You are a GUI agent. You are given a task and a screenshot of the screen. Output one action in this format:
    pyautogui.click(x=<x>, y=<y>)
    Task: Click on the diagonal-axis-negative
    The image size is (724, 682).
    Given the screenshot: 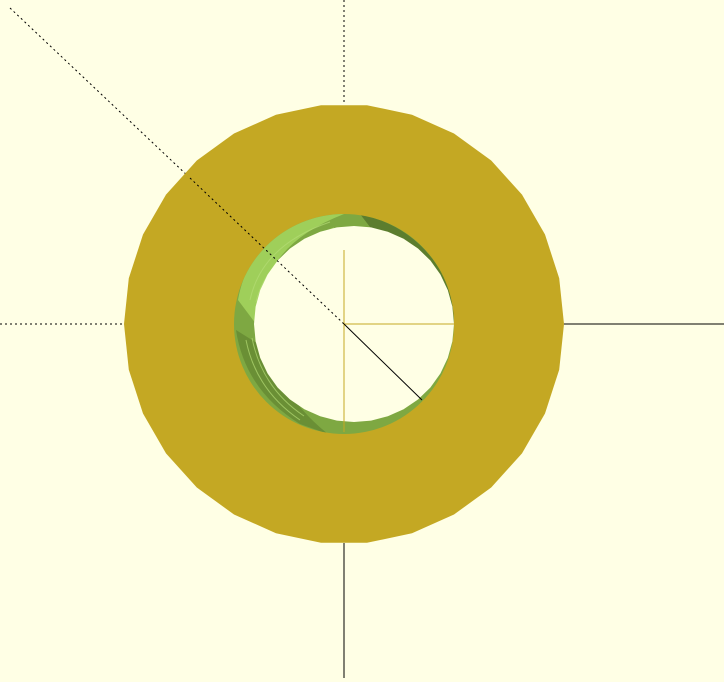 What is the action you would take?
    pyautogui.click(x=100, y=93)
    